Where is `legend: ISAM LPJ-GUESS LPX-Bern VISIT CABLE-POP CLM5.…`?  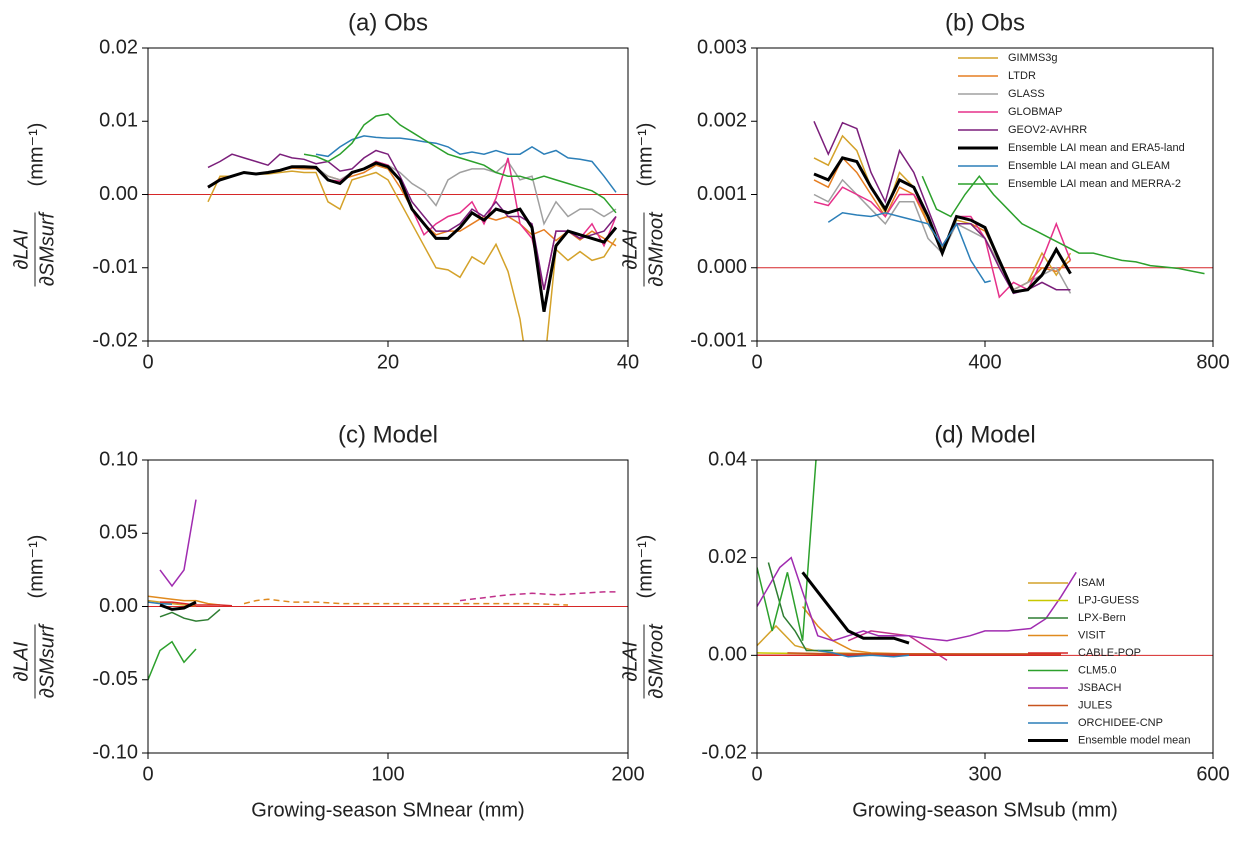
legend: ISAM LPJ-GUESS LPX-Bern VISIT CABLE-POP CLM5.… is located at coordinates (1109, 661).